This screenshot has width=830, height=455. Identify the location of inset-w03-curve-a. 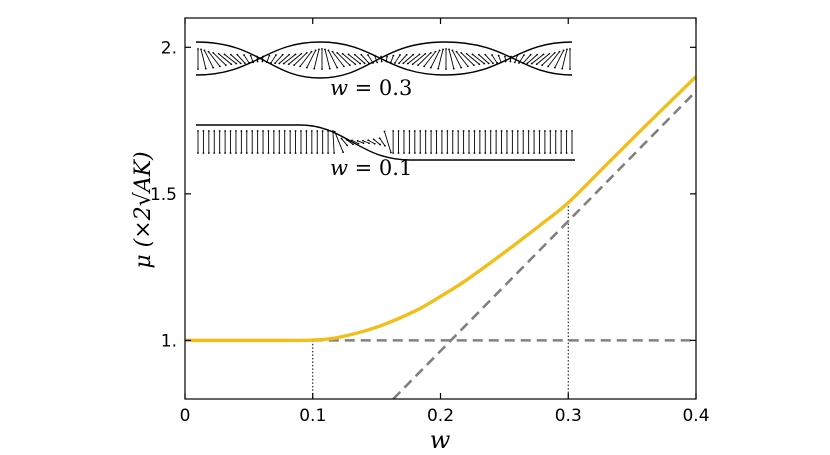
(384, 60).